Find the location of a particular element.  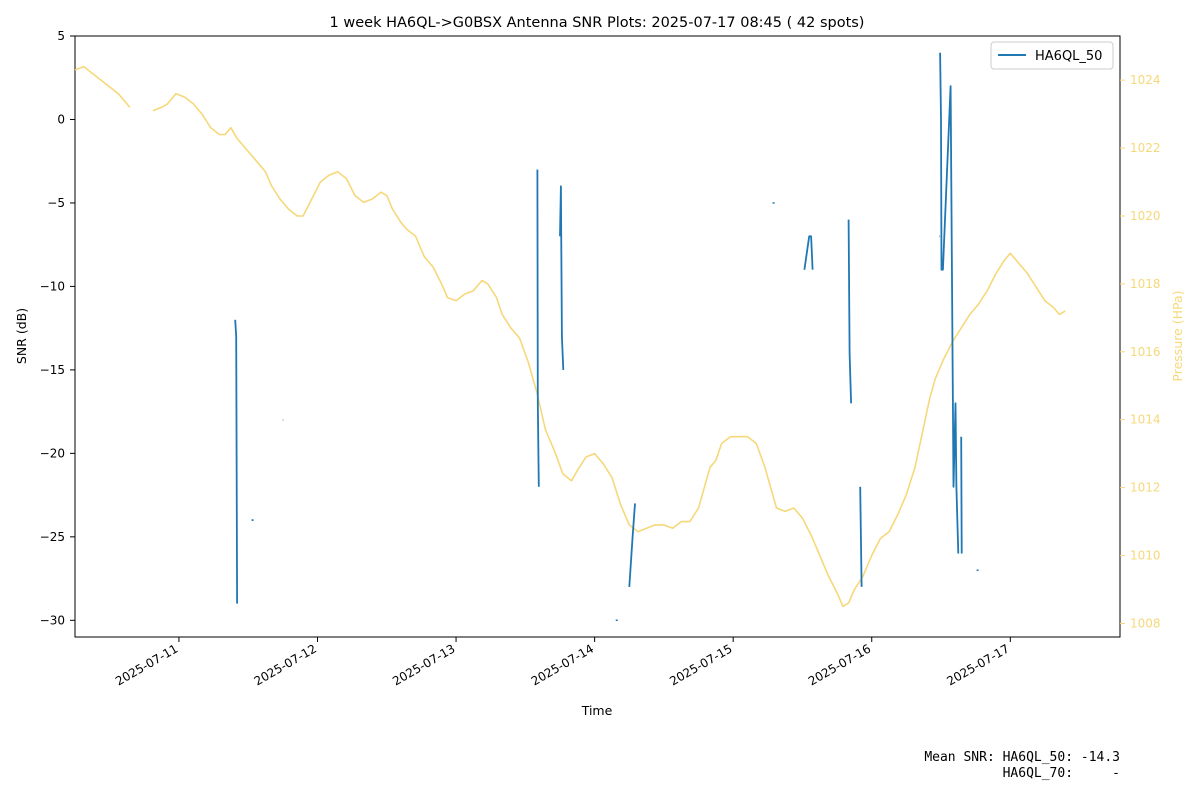

y-right-tick-label-8: 1024 is located at coordinates (1145, 80).